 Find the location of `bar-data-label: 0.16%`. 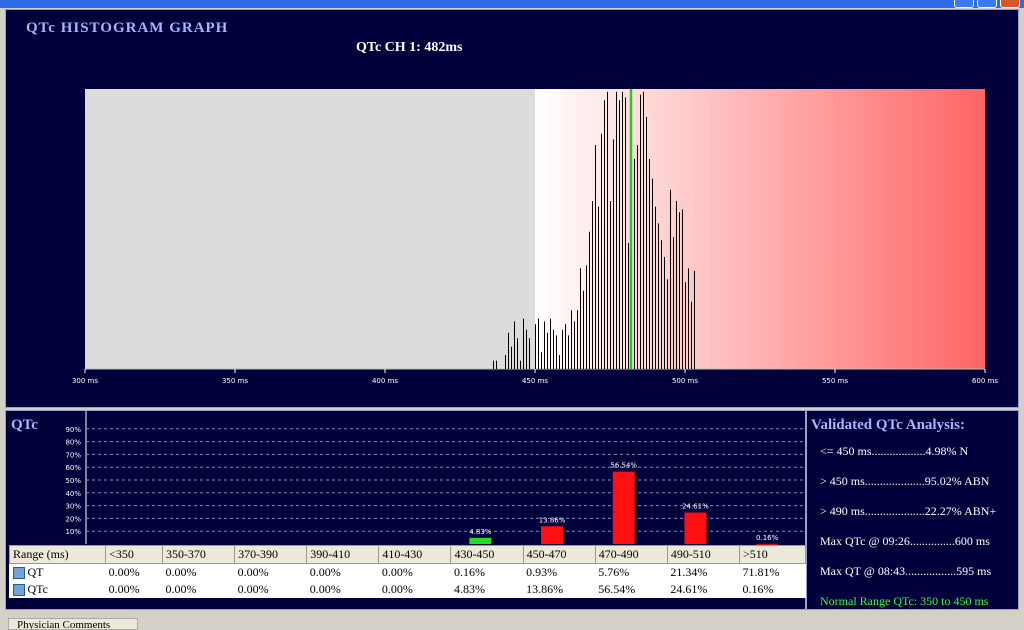

bar-data-label: 0.16% is located at coordinates (767, 538).